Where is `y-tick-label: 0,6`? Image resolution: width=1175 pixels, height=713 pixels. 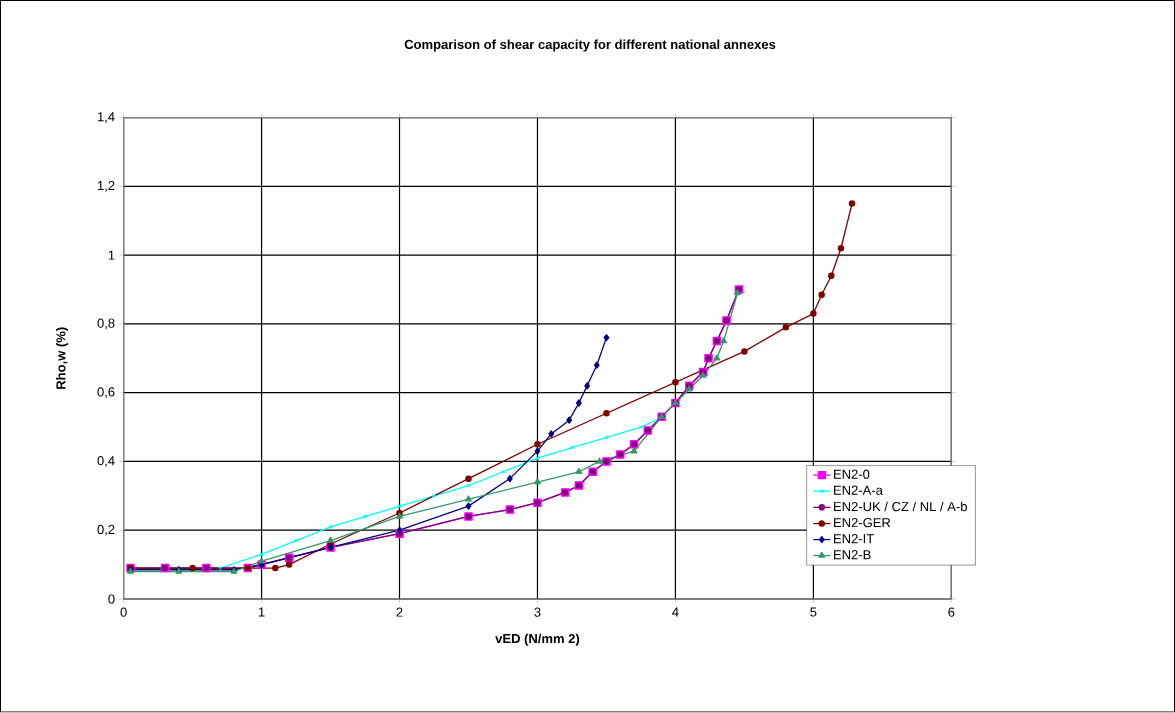 y-tick-label: 0,6 is located at coordinates (106, 393).